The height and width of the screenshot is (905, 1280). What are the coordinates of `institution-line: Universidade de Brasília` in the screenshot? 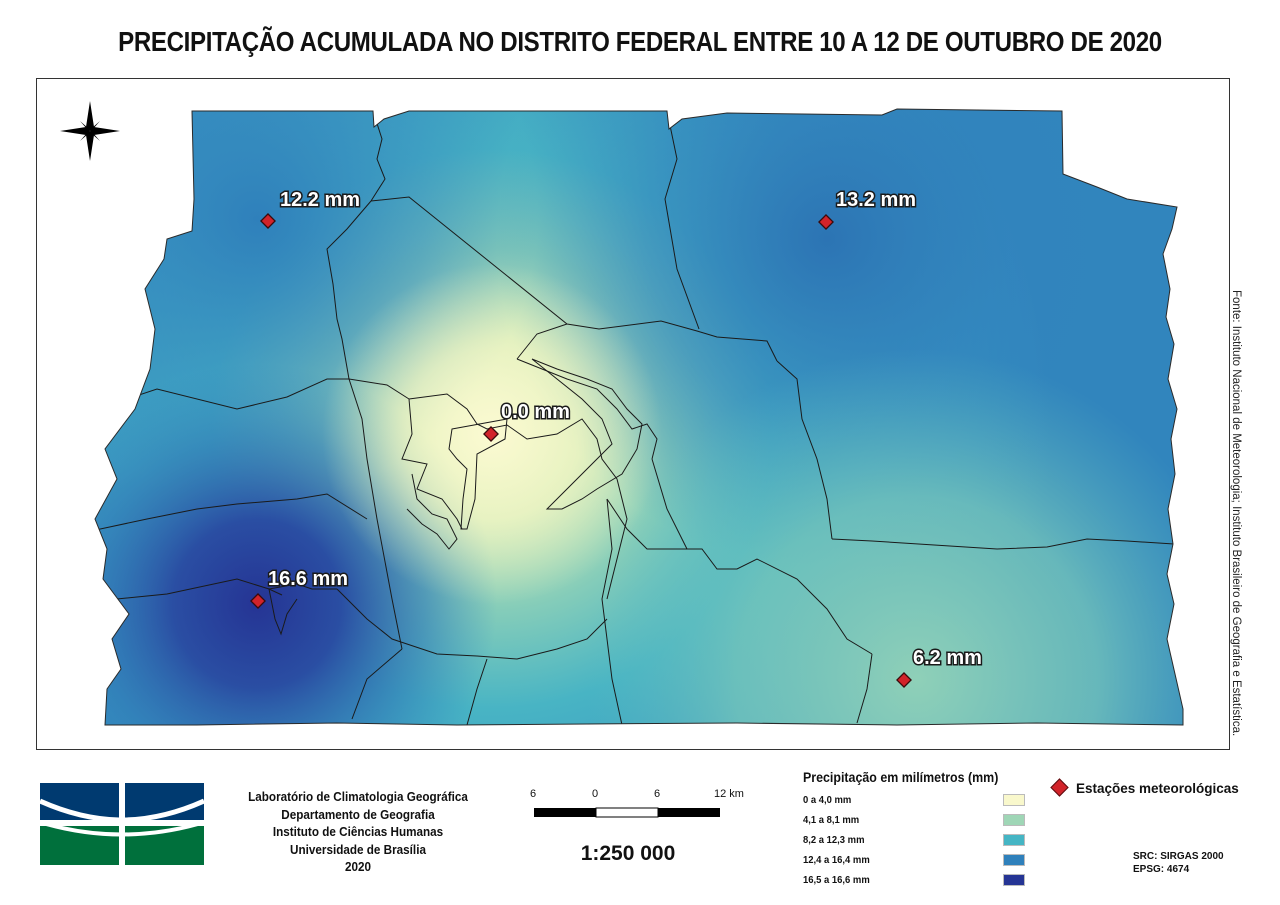 It's located at (358, 849).